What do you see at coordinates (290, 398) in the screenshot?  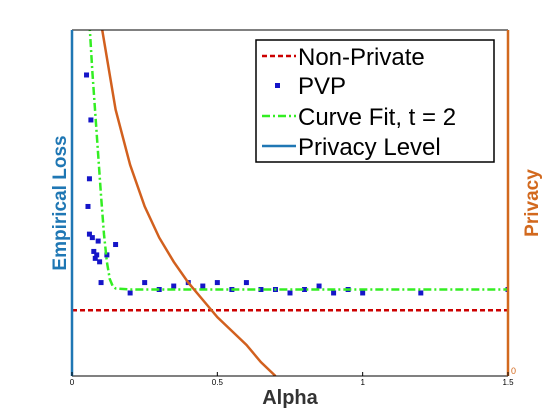 I see `x-axis-label: Alpha` at bounding box center [290, 398].